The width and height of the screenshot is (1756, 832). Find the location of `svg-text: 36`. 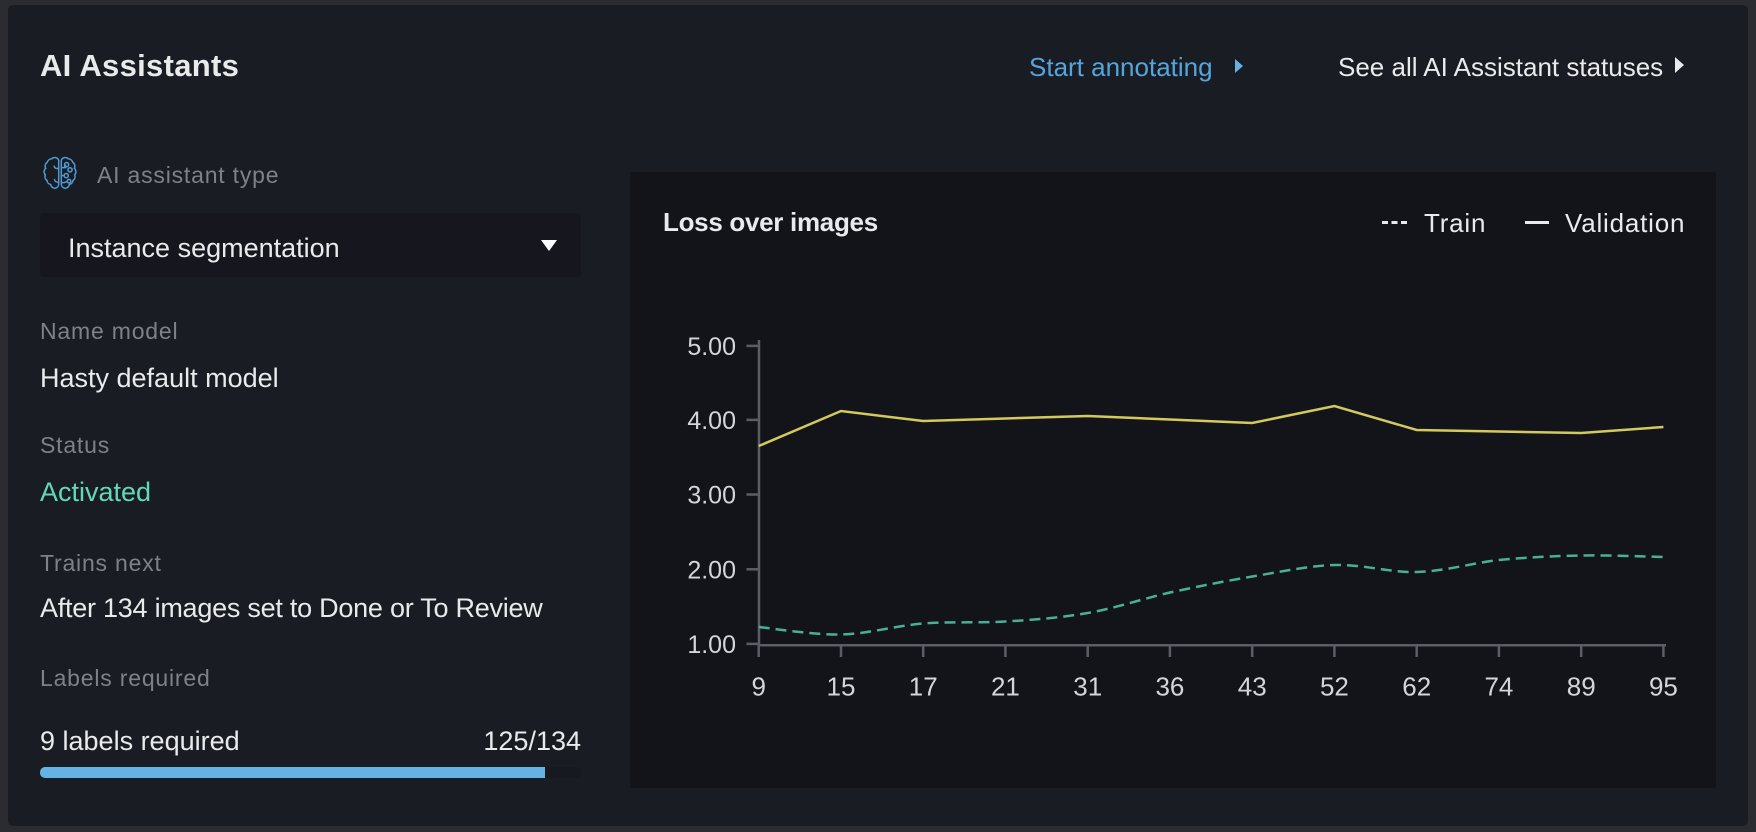

svg-text: 36 is located at coordinates (1169, 687).